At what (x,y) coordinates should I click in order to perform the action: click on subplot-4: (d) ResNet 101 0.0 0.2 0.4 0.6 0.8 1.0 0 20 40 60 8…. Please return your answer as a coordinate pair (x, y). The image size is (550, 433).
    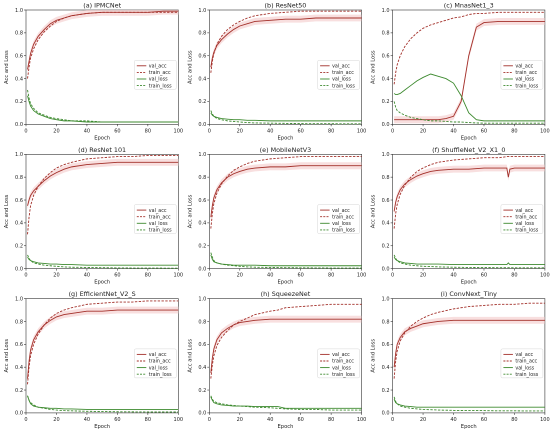
    Looking at the image, I should click on (93, 216).